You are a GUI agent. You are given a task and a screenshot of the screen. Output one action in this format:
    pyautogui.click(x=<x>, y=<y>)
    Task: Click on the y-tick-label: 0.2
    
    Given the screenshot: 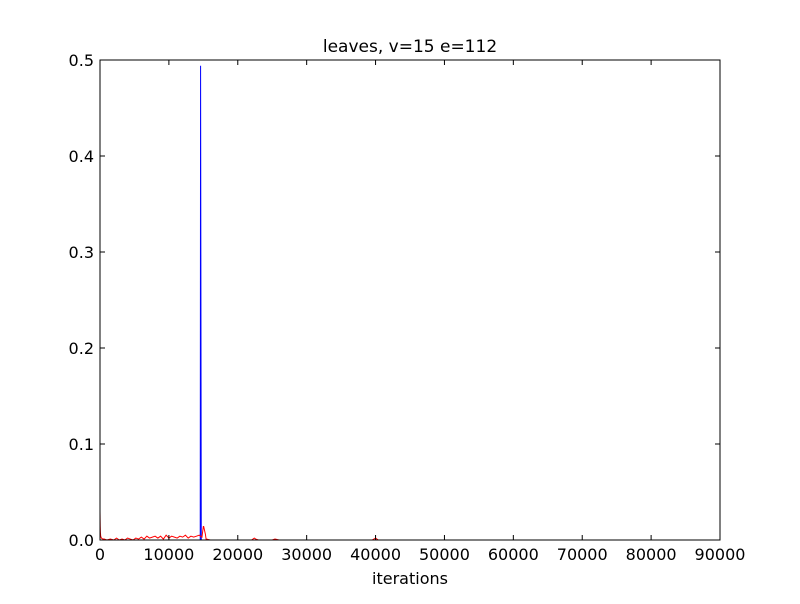 What is the action you would take?
    pyautogui.click(x=81, y=348)
    